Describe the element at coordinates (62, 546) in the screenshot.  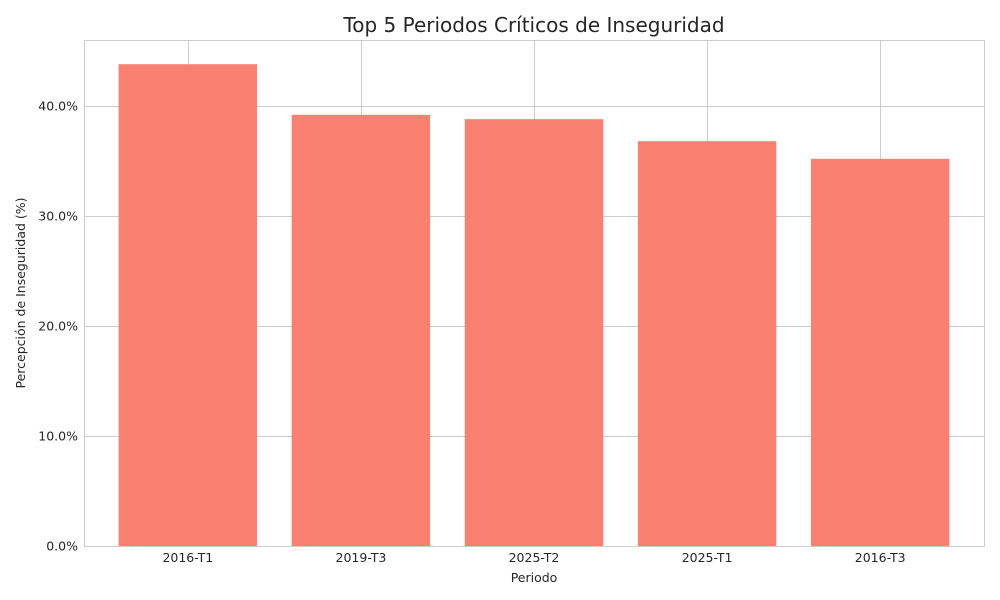
I see `y-tick-label: 0.0%` at that location.